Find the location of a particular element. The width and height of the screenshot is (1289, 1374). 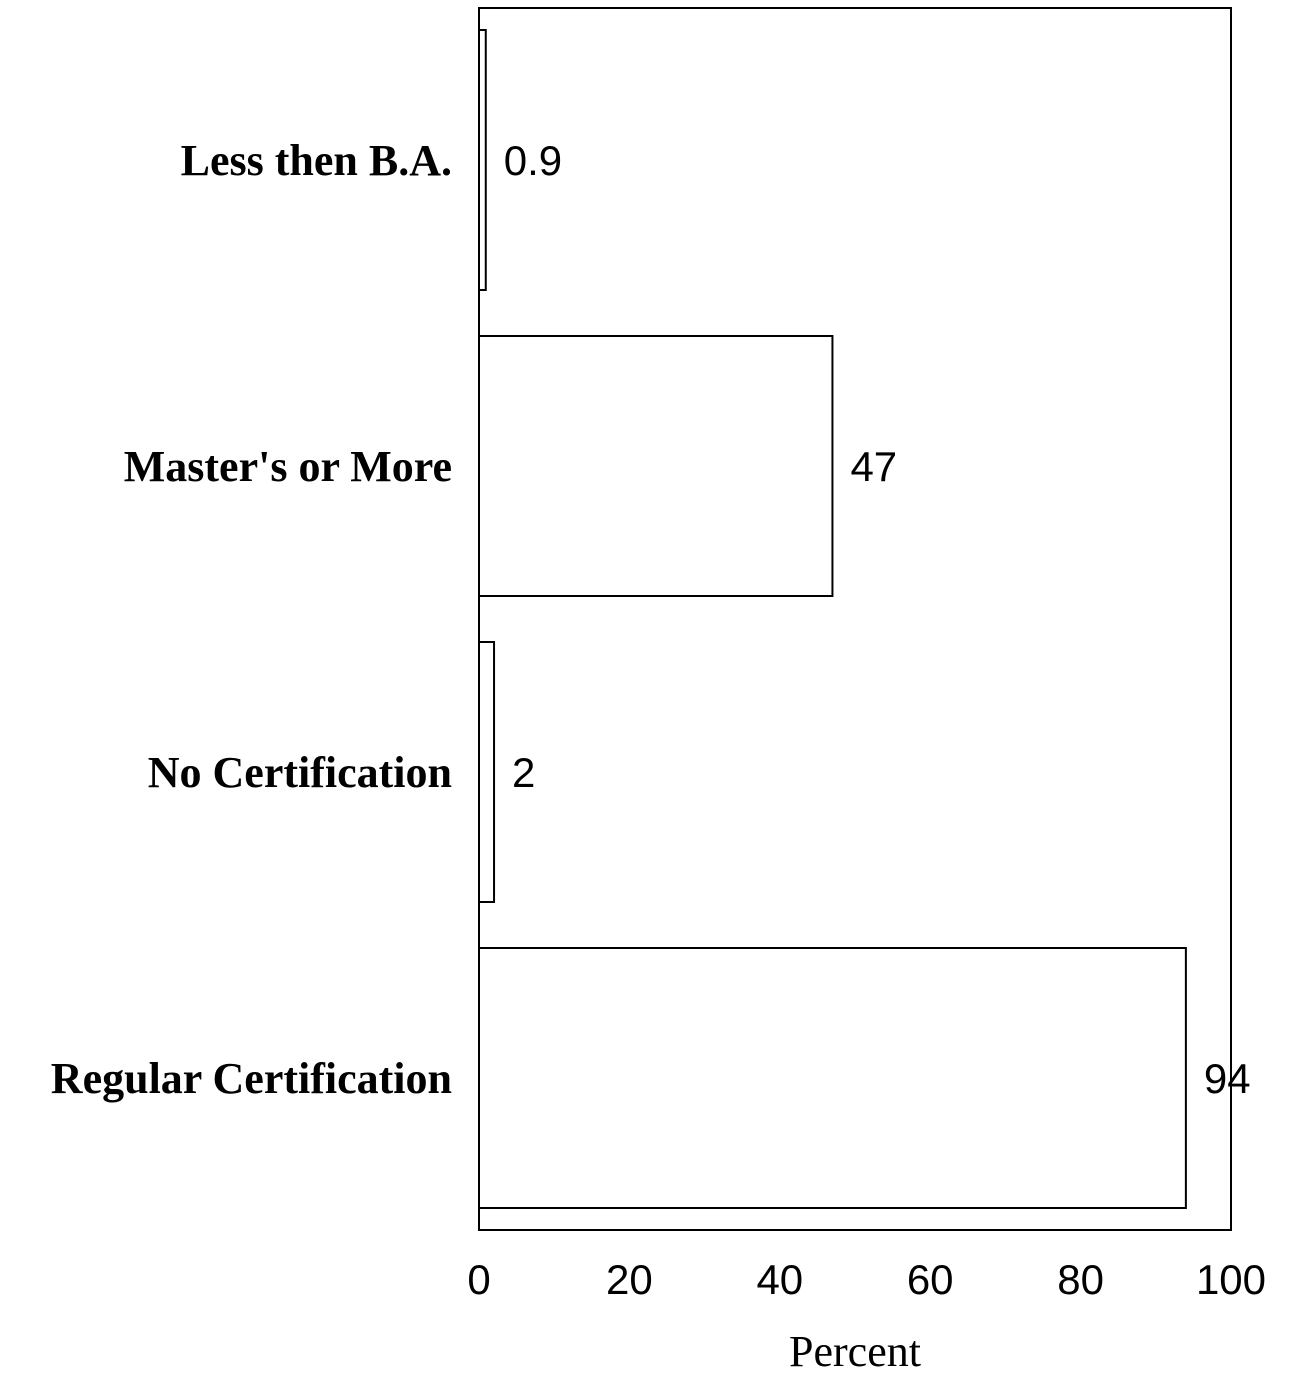

data-label: 2 is located at coordinates (523, 772).